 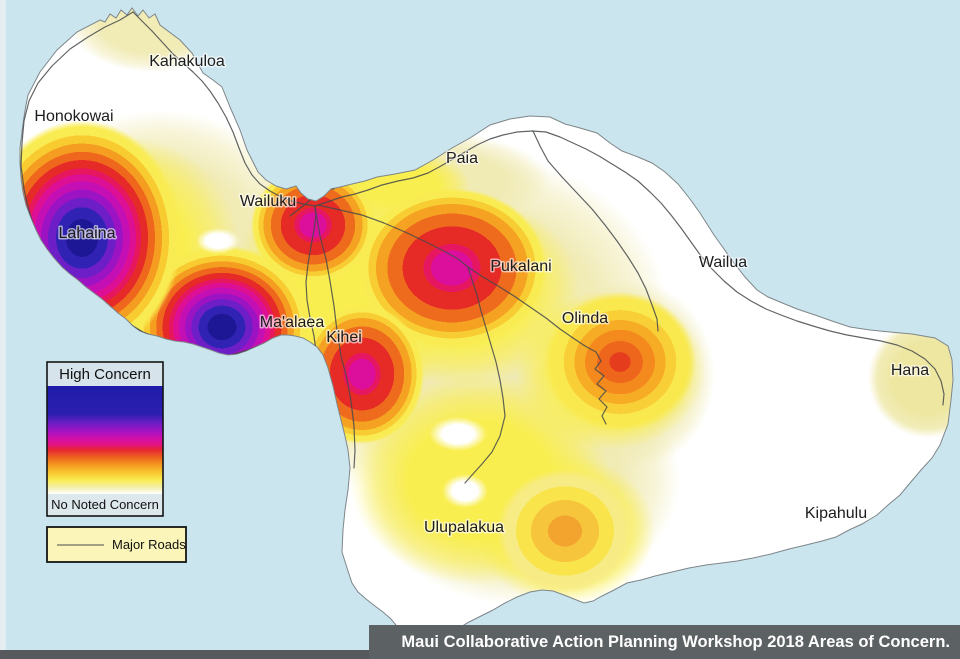 I want to click on place-label-wailua: Wailua, so click(x=723, y=262).